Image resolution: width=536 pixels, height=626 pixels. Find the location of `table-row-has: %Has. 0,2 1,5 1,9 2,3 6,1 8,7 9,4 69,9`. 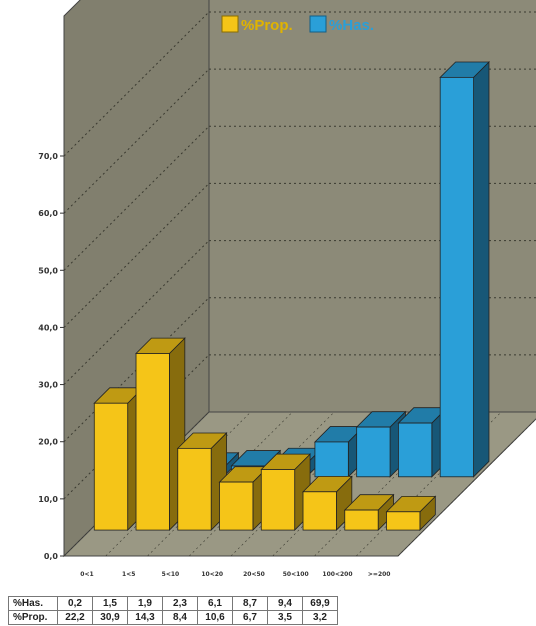

table-row-has: %Has. 0,2 1,5 1,9 2,3 6,1 8,7 9,4 69,9 is located at coordinates (173, 603).